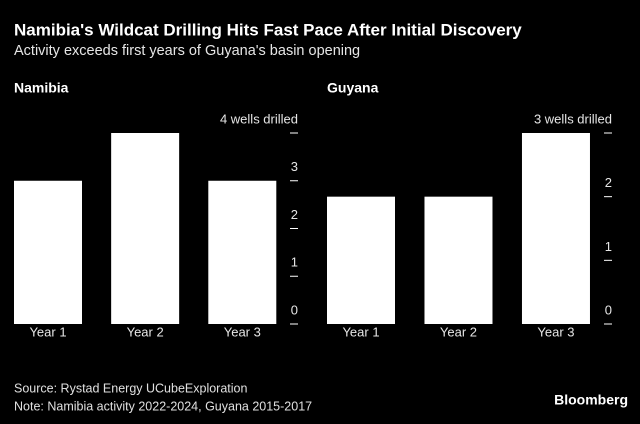  What do you see at coordinates (353, 88) in the screenshot?
I see `chart-title: Guyana` at bounding box center [353, 88].